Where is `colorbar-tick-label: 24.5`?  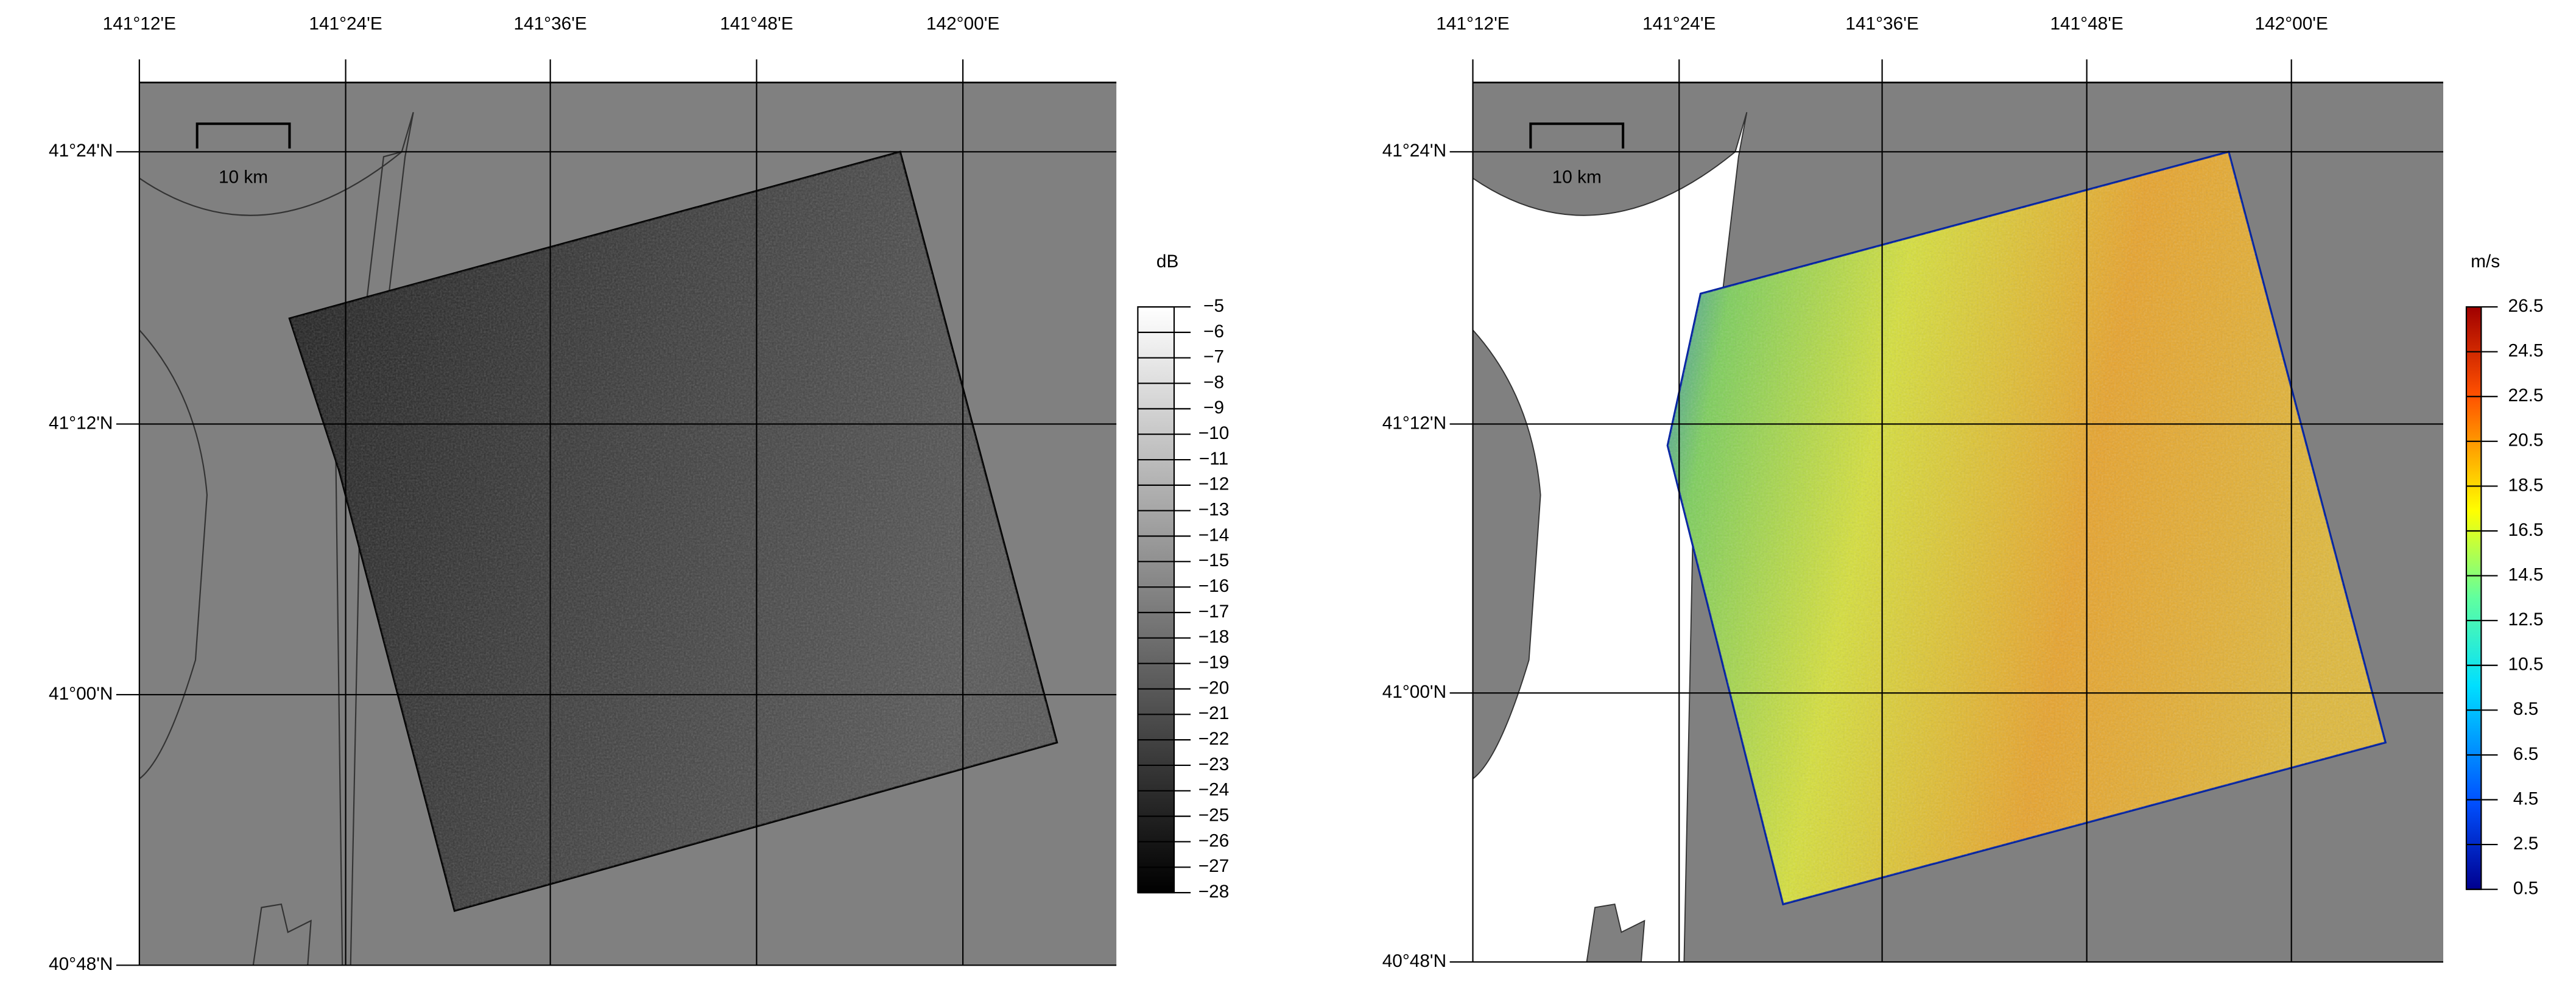
colorbar-tick-label: 24.5 is located at coordinates (2526, 351).